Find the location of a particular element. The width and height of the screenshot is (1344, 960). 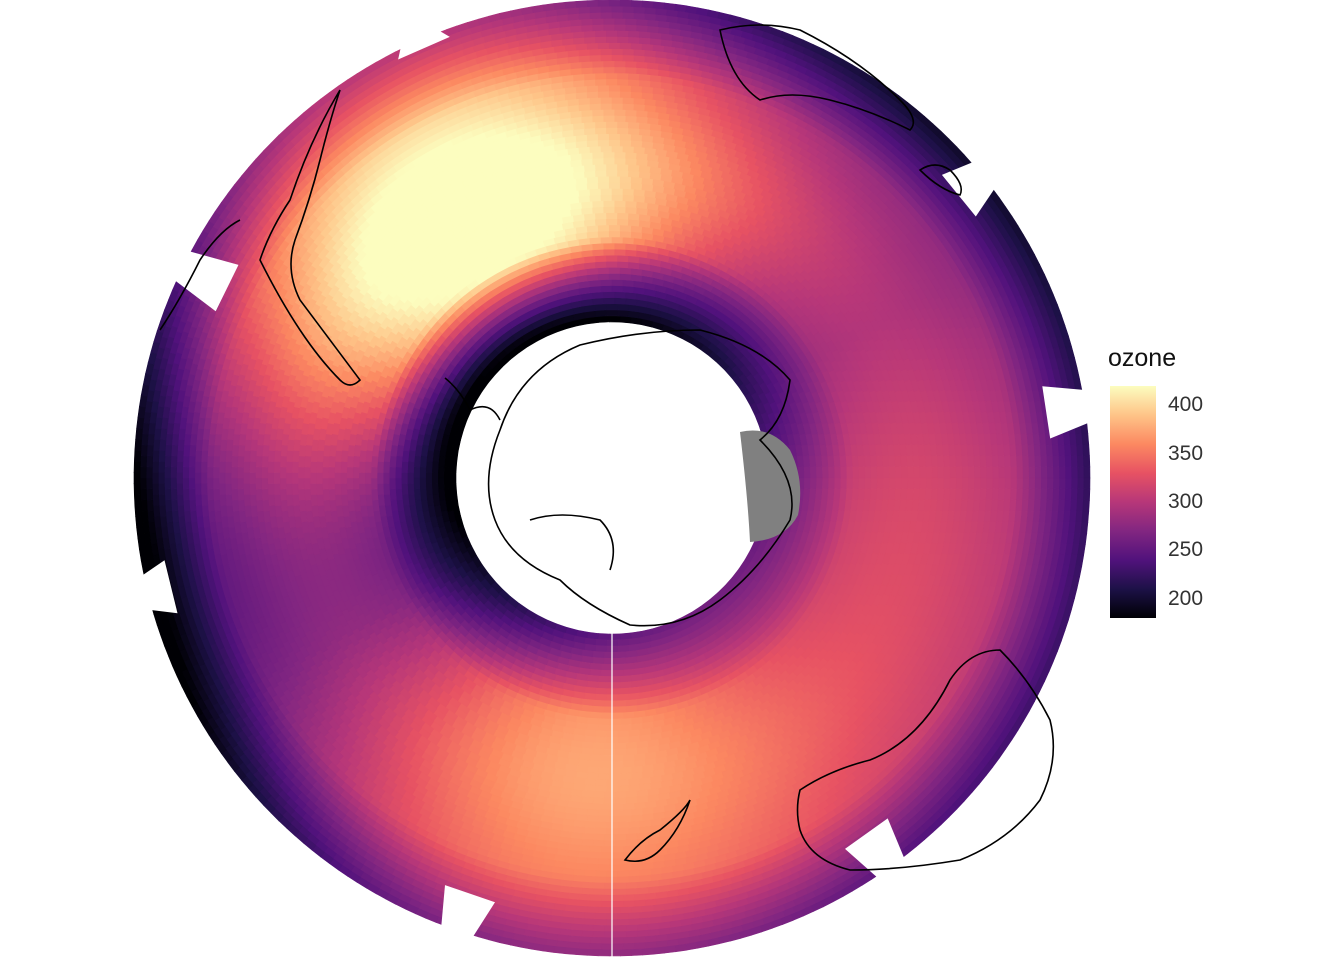

australia-coastline is located at coordinates (925, 760).